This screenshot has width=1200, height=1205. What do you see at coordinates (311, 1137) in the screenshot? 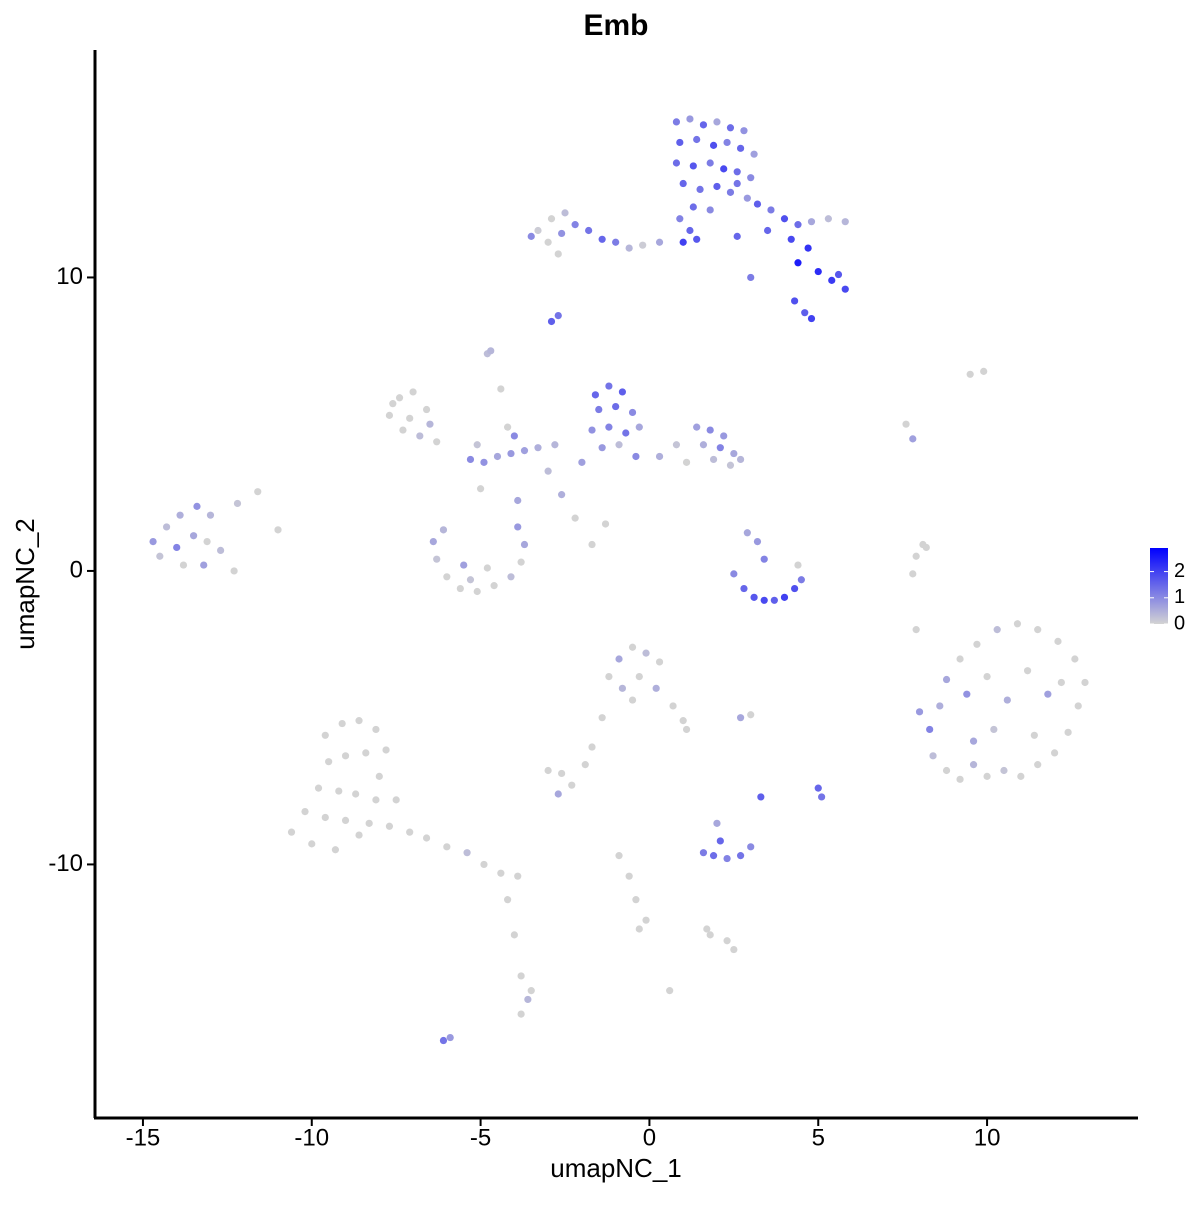
I see `x-tick-label: -10` at bounding box center [311, 1137].